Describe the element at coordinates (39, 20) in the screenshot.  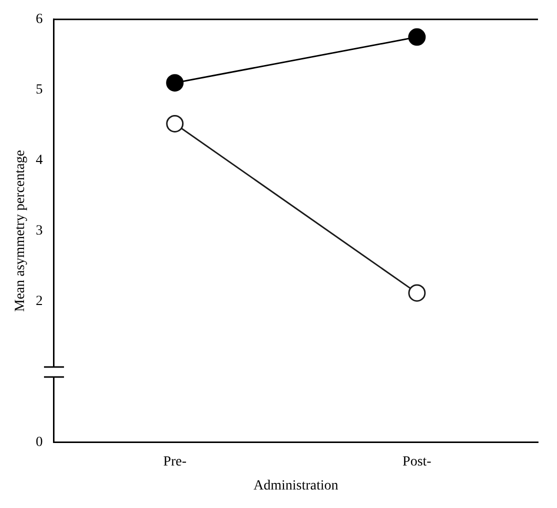
I see `y-tick-label: 6` at that location.